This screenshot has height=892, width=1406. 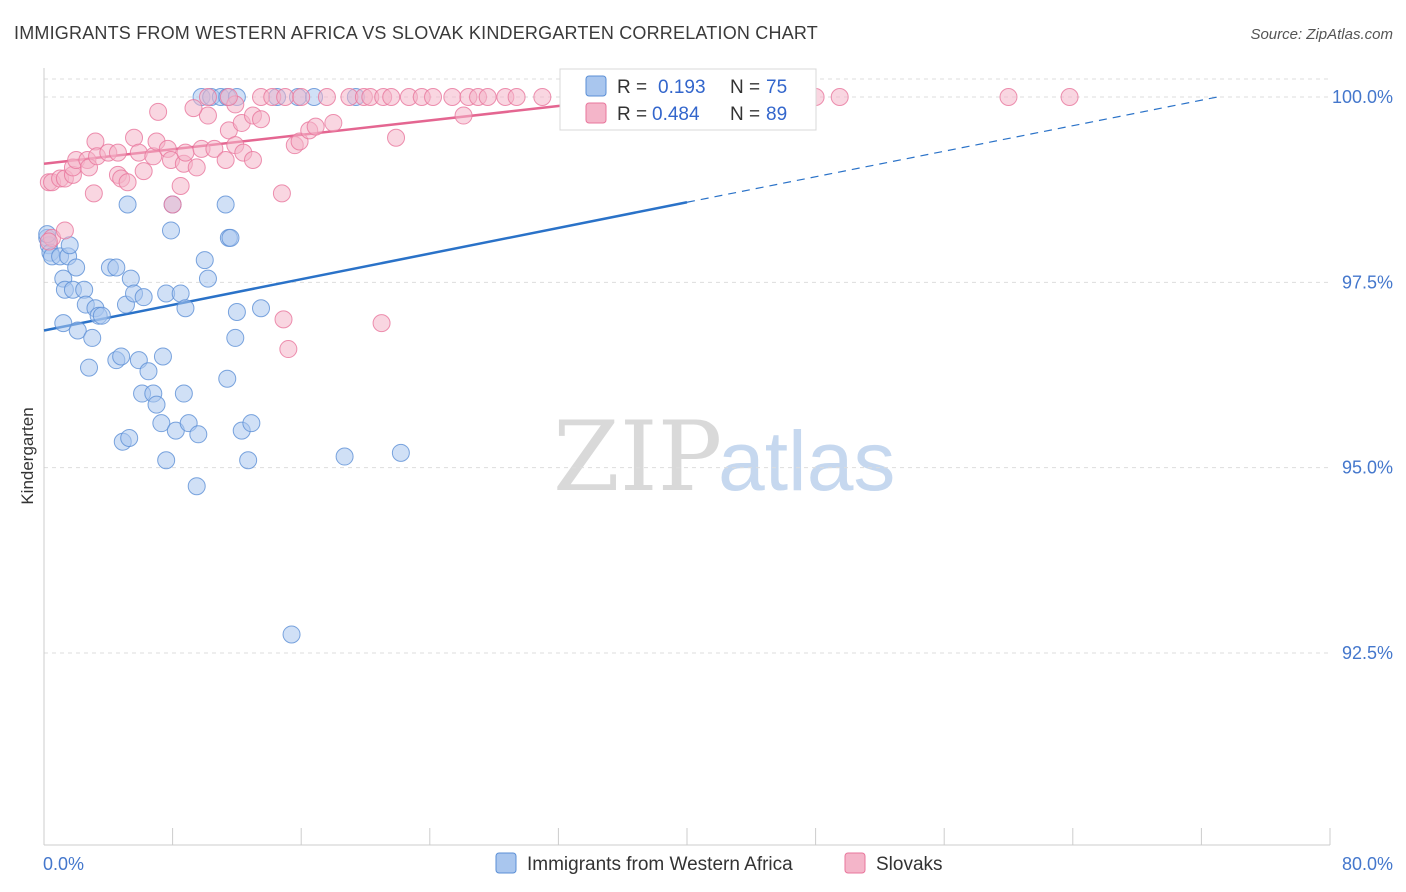 What do you see at coordinates (776, 87) in the screenshot?
I see `legend-n-value-1: 75` at bounding box center [776, 87].